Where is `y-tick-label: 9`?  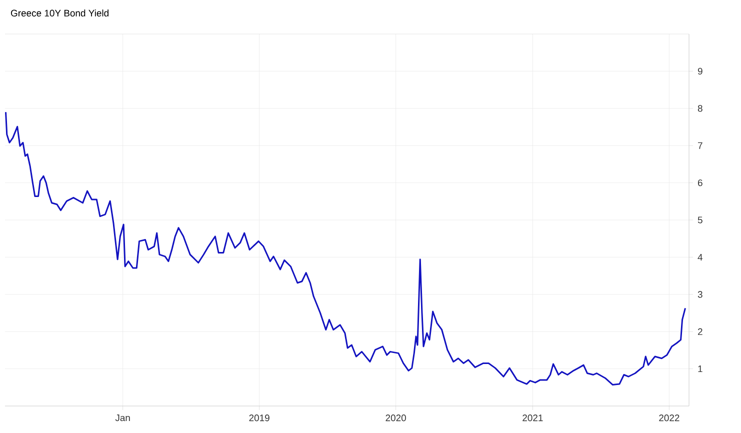 y-tick-label: 9 is located at coordinates (700, 71).